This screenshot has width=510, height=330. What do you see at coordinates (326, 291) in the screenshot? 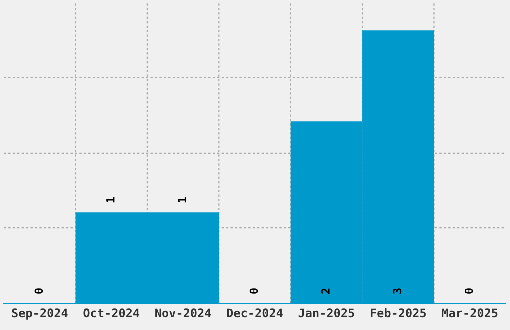
I see `data-label: 2` at bounding box center [326, 291].